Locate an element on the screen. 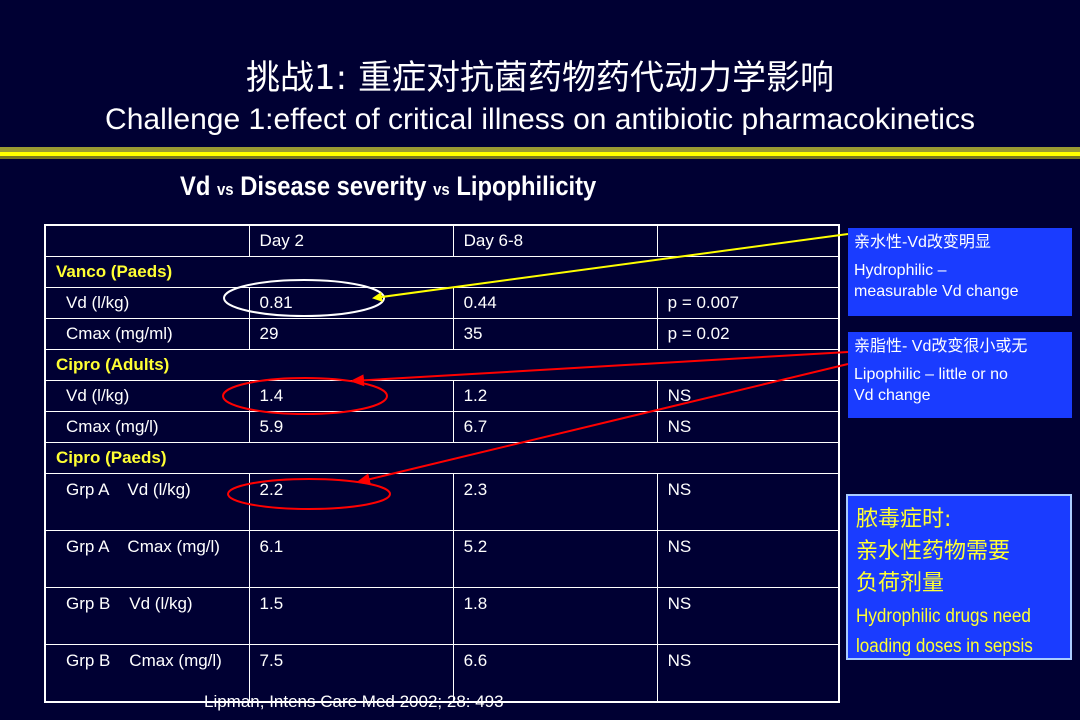  subtitle-part1: Vd is located at coordinates (198, 186).